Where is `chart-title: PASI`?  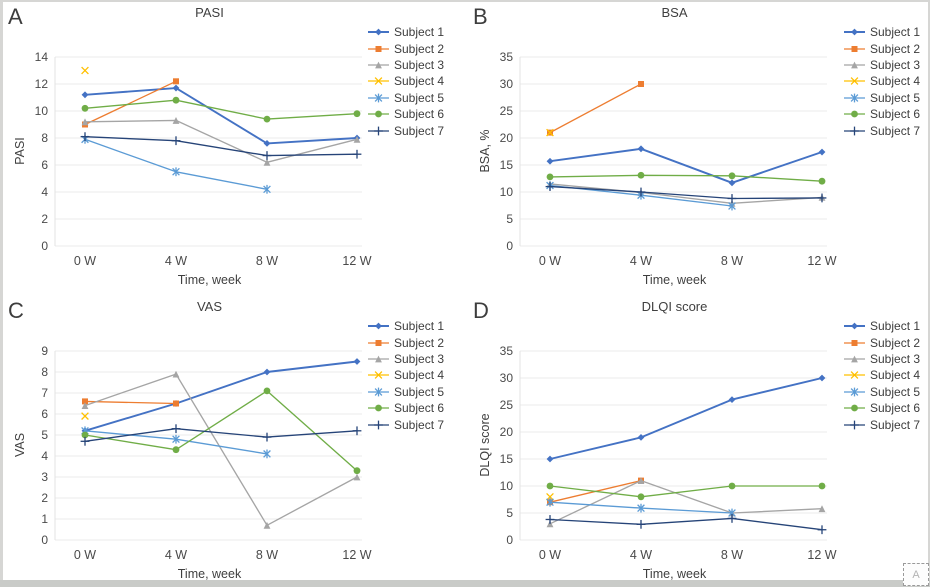
chart-title: PASI is located at coordinates (209, 12).